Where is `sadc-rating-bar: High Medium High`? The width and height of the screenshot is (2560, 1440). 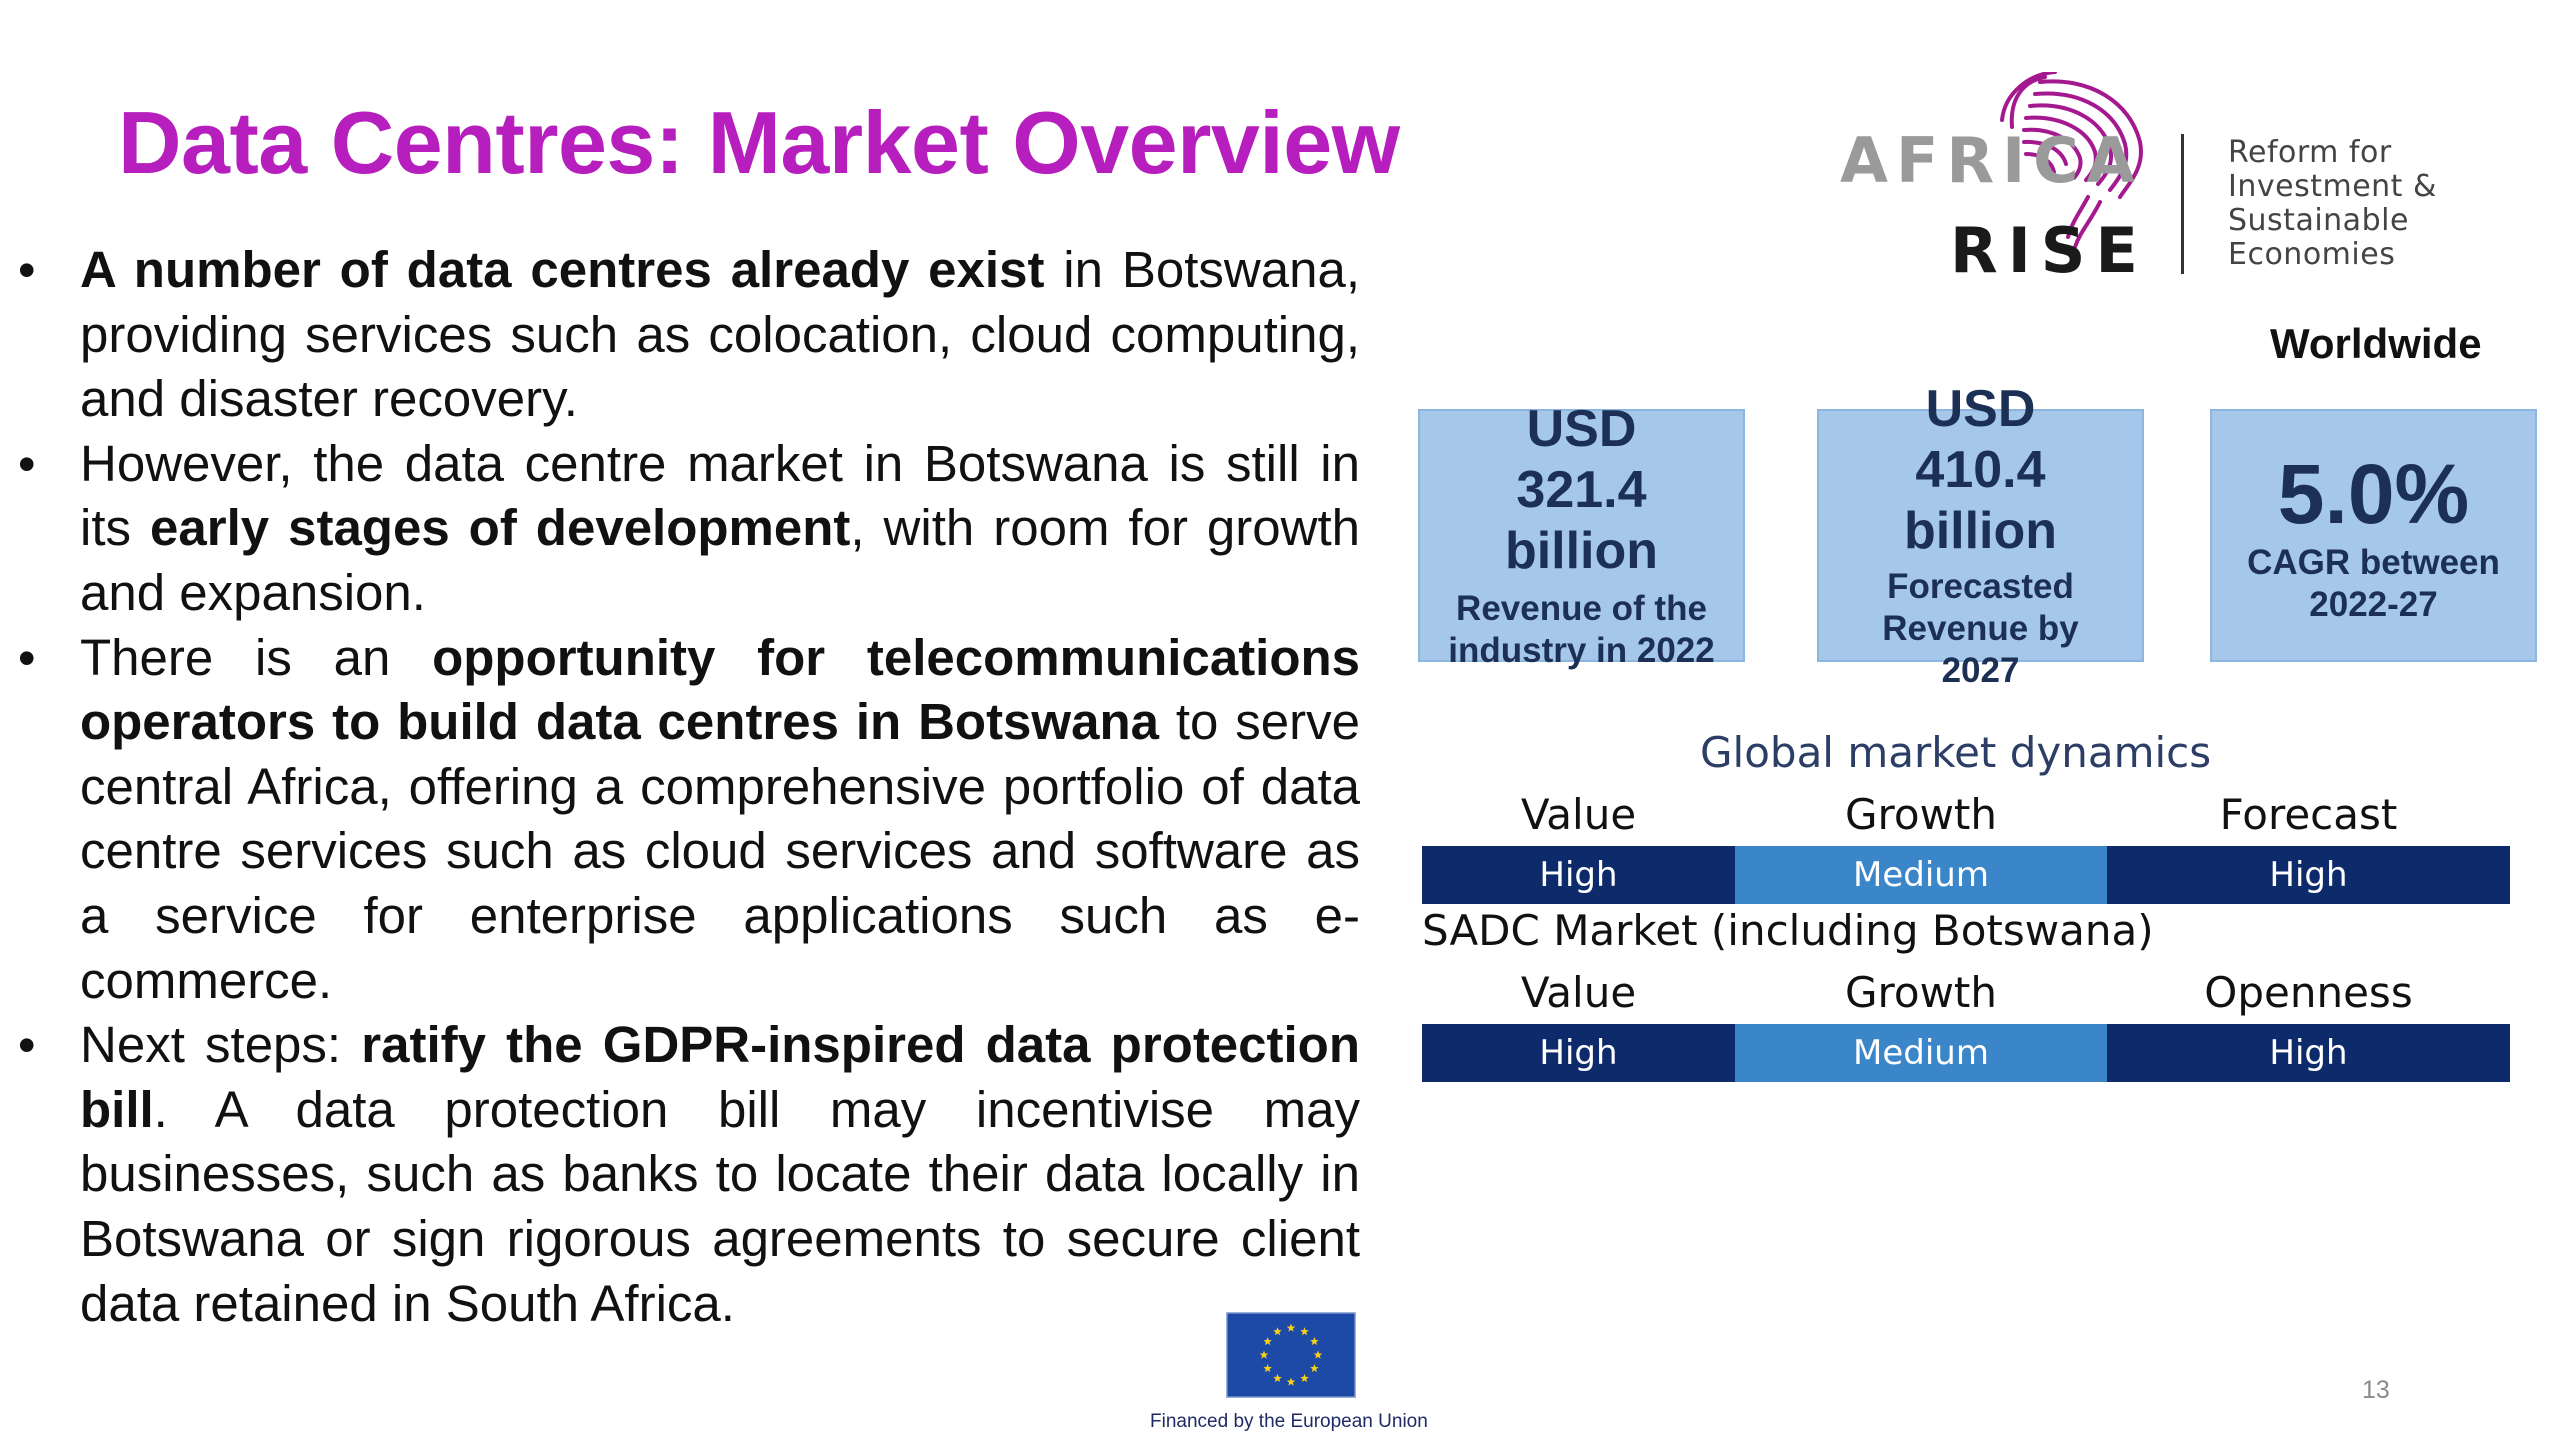 sadc-rating-bar: High Medium High is located at coordinates (1966, 1053).